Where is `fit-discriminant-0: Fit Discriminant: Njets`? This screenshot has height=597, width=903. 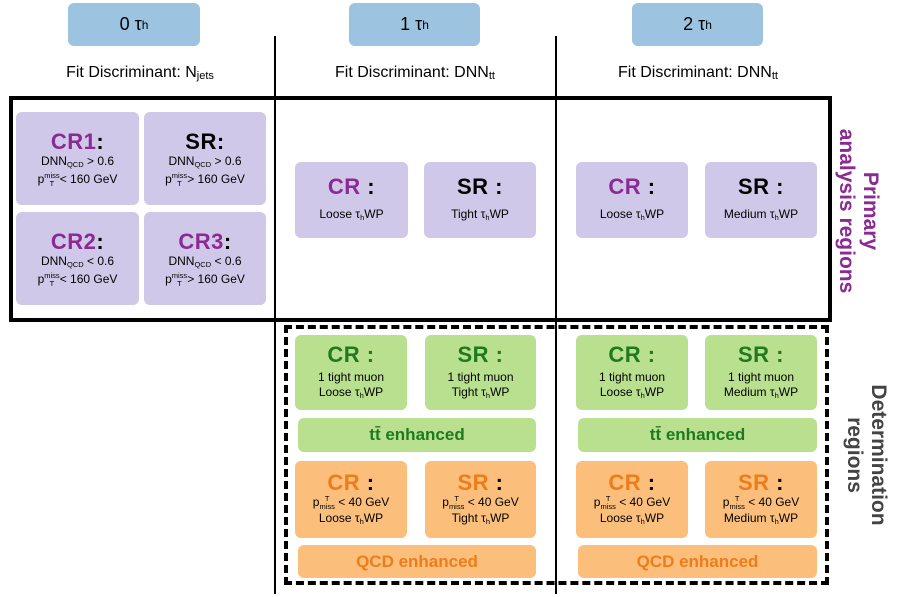 fit-discriminant-0: Fit Discriminant: Njets is located at coordinates (140, 73).